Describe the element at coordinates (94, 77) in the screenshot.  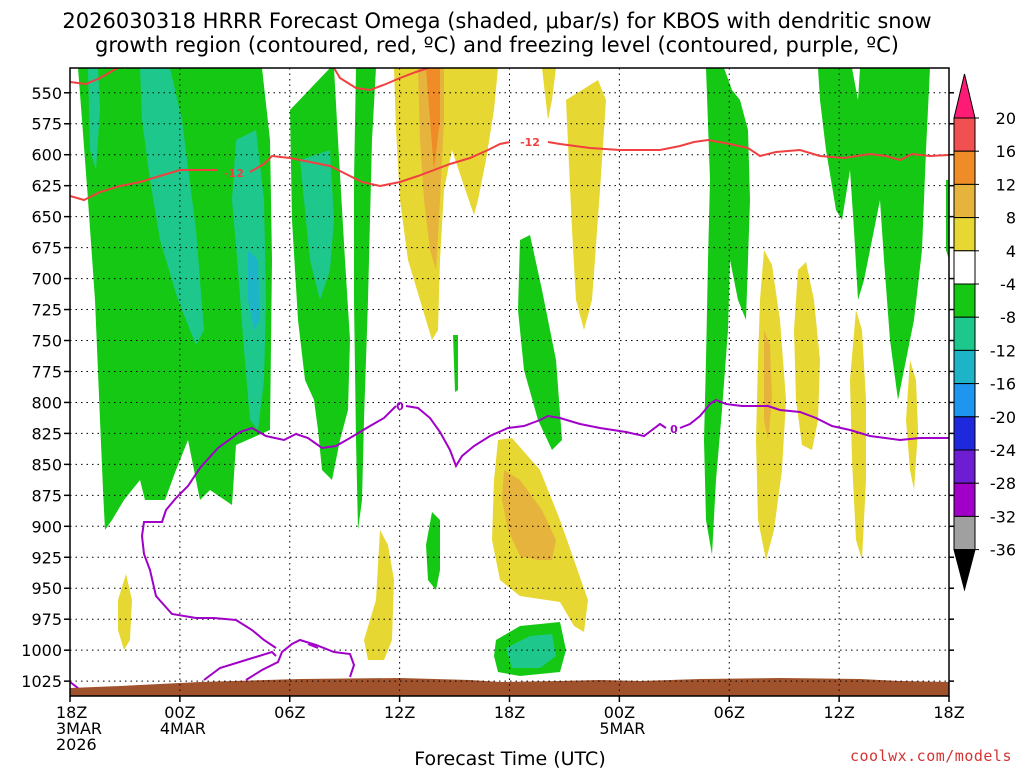
I see `dendritic-contour-upper-left` at that location.